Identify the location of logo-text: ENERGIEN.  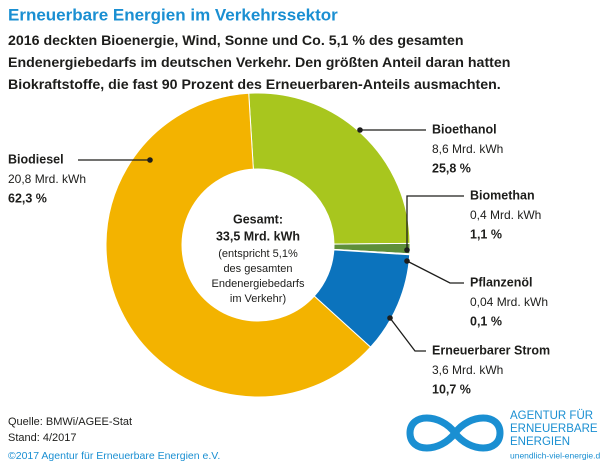
(540, 442).